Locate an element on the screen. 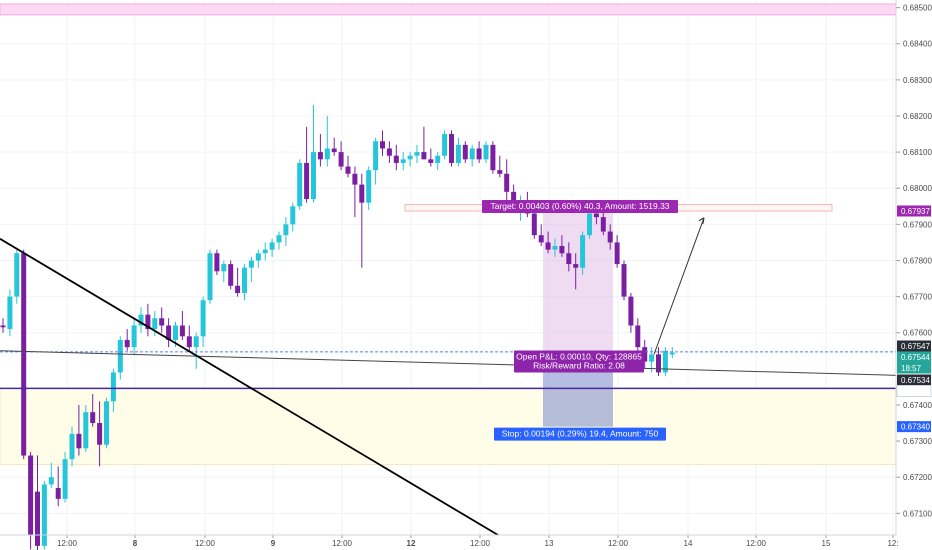  price-tag: 0.67547 is located at coordinates (914, 346).